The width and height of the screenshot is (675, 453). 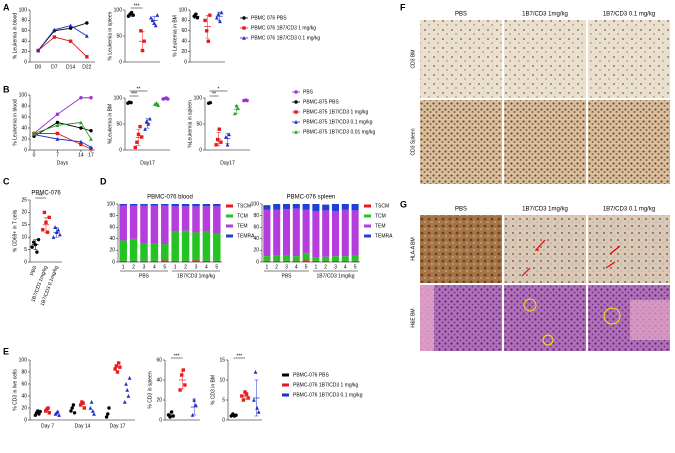 I want to click on legend-label: PBS, so click(x=308, y=92).